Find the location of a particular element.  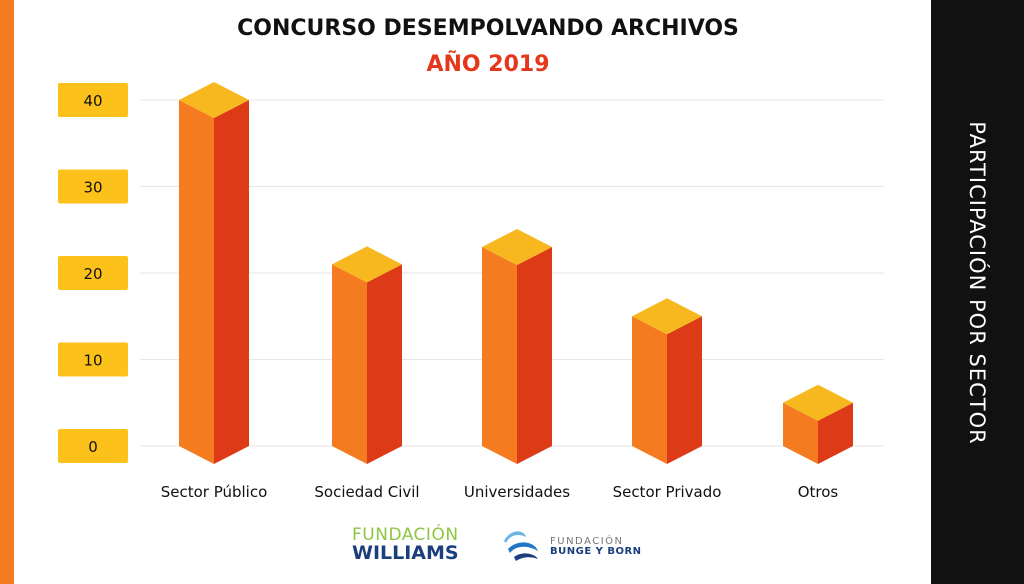

bunge-born-logo-line2: BUNGE Y BORN is located at coordinates (596, 551).